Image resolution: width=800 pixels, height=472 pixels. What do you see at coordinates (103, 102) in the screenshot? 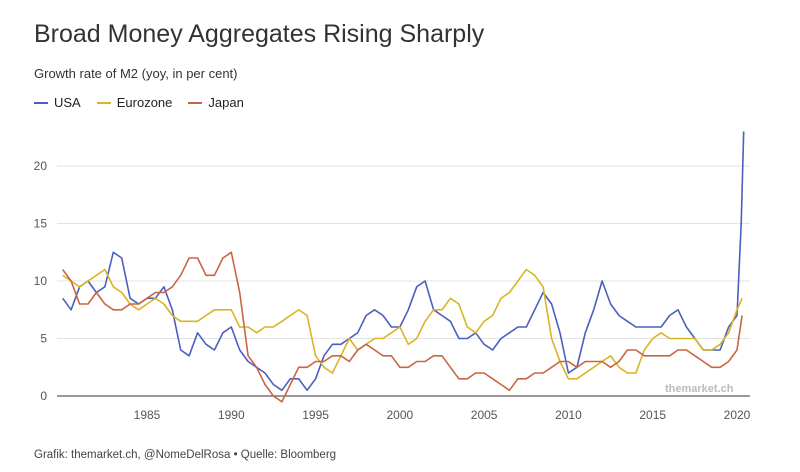
I see `legend-swatch-eurozone` at bounding box center [103, 102].